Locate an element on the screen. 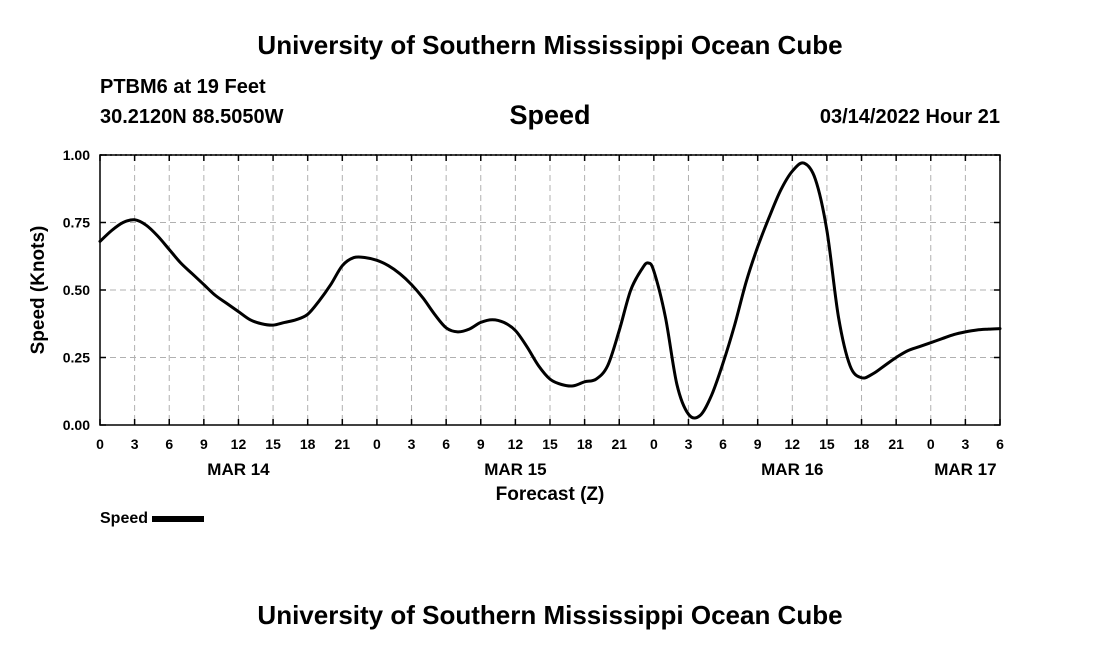 The width and height of the screenshot is (1100, 650). legend-label: Speed is located at coordinates (124, 518).